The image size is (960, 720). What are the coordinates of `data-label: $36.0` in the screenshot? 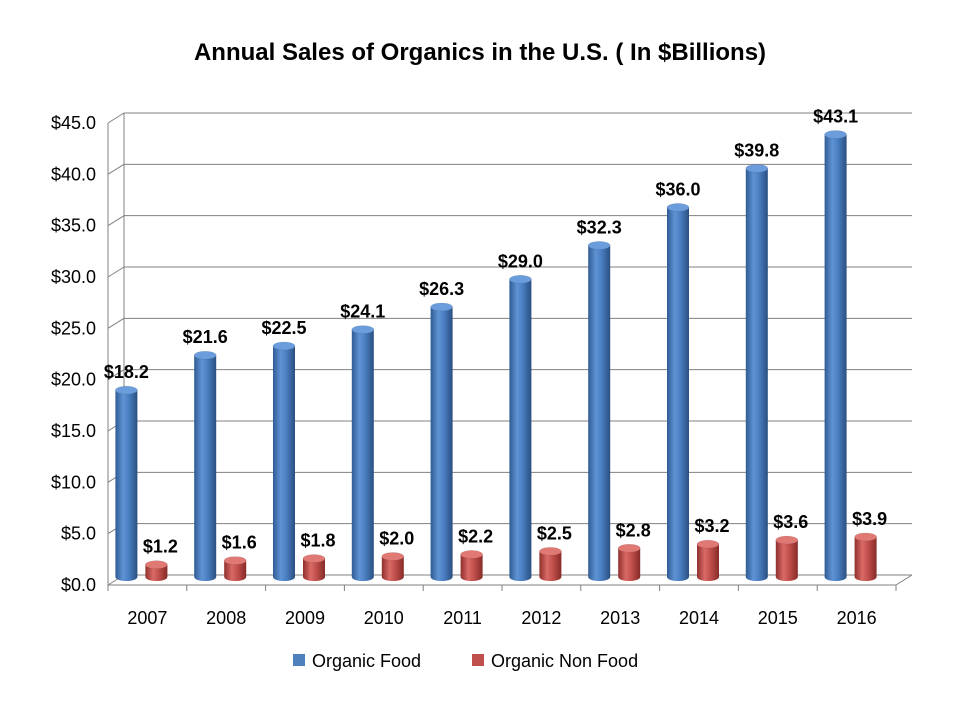 It's located at (677, 189).